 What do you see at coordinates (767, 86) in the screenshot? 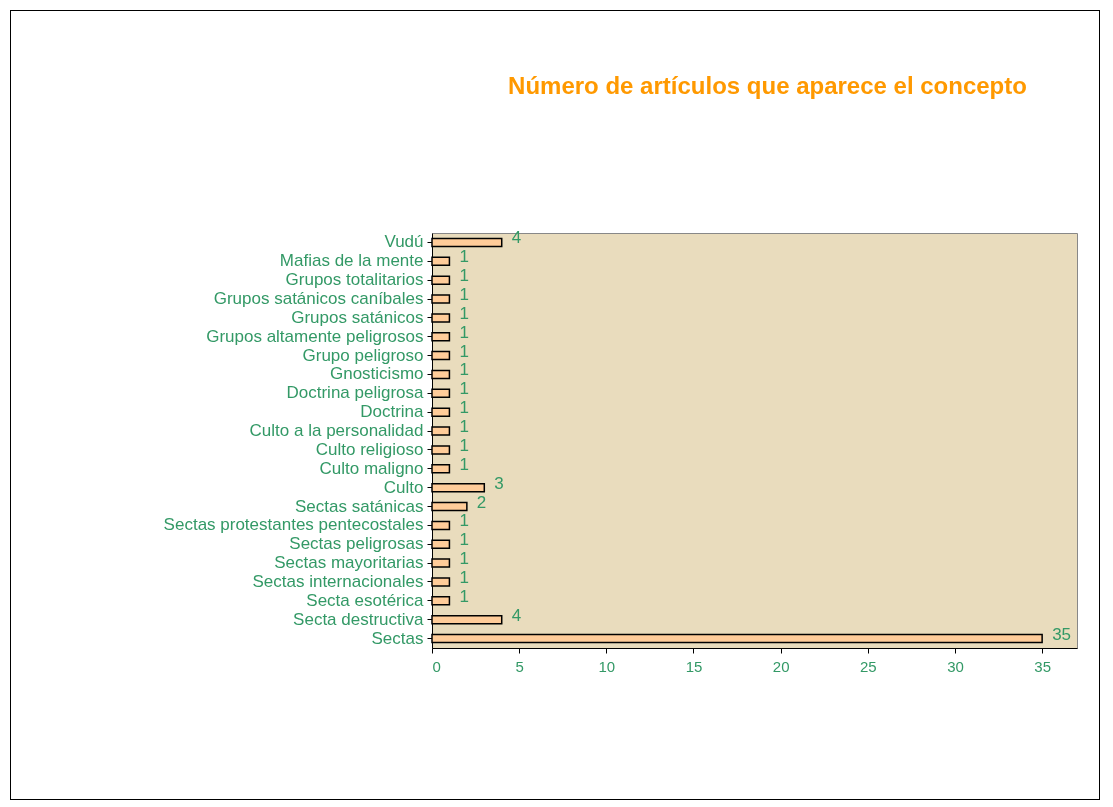
I see `chart-title: Número de artículos que aparece el concepto` at bounding box center [767, 86].